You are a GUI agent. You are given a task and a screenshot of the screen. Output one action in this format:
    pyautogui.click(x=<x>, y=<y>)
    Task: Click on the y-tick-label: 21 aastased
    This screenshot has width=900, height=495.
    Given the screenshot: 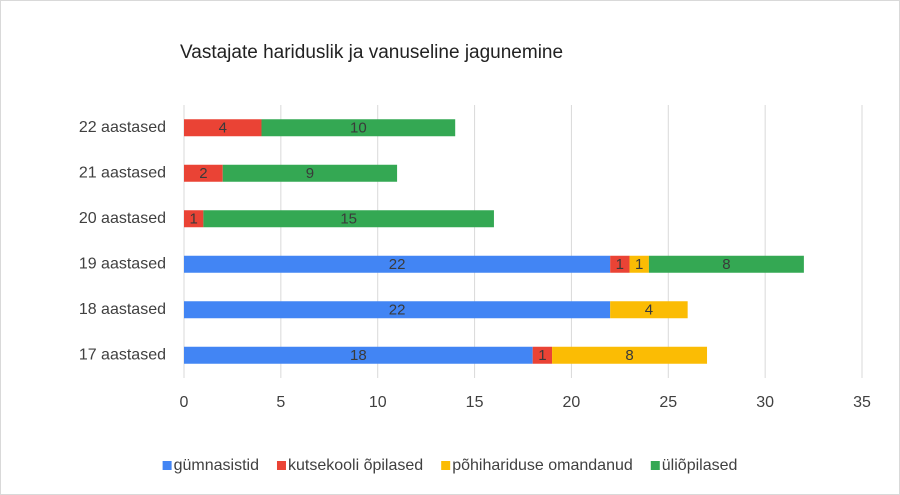 What is the action you would take?
    pyautogui.click(x=122, y=172)
    